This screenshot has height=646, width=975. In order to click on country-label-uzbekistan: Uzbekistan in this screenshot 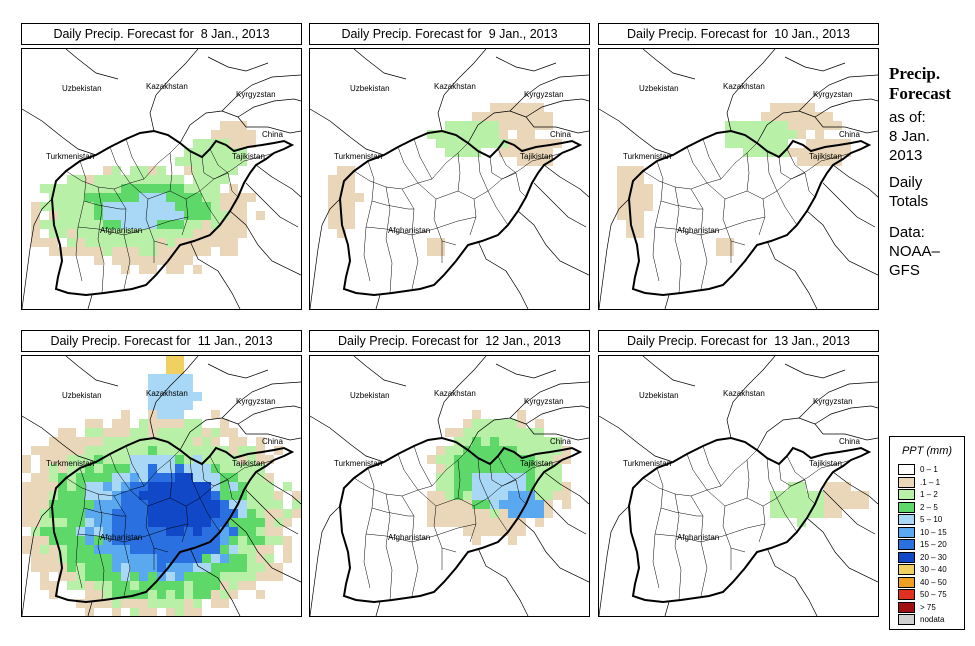, I will do `click(659, 88)`.